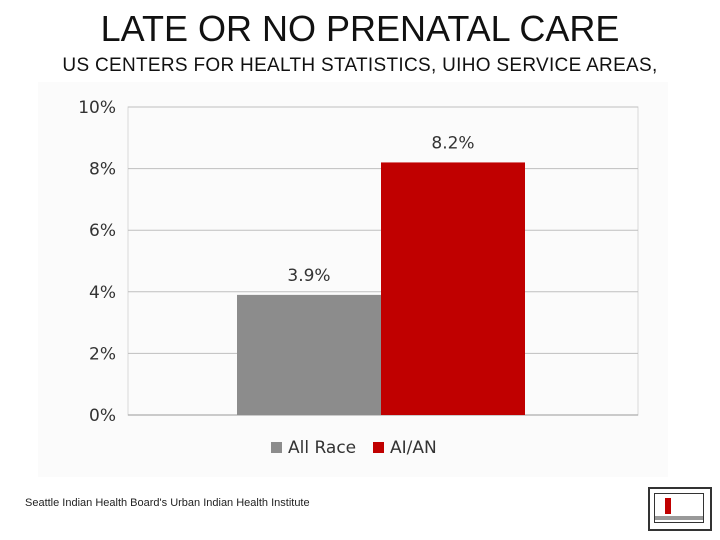  I want to click on uihi-logo, so click(680, 509).